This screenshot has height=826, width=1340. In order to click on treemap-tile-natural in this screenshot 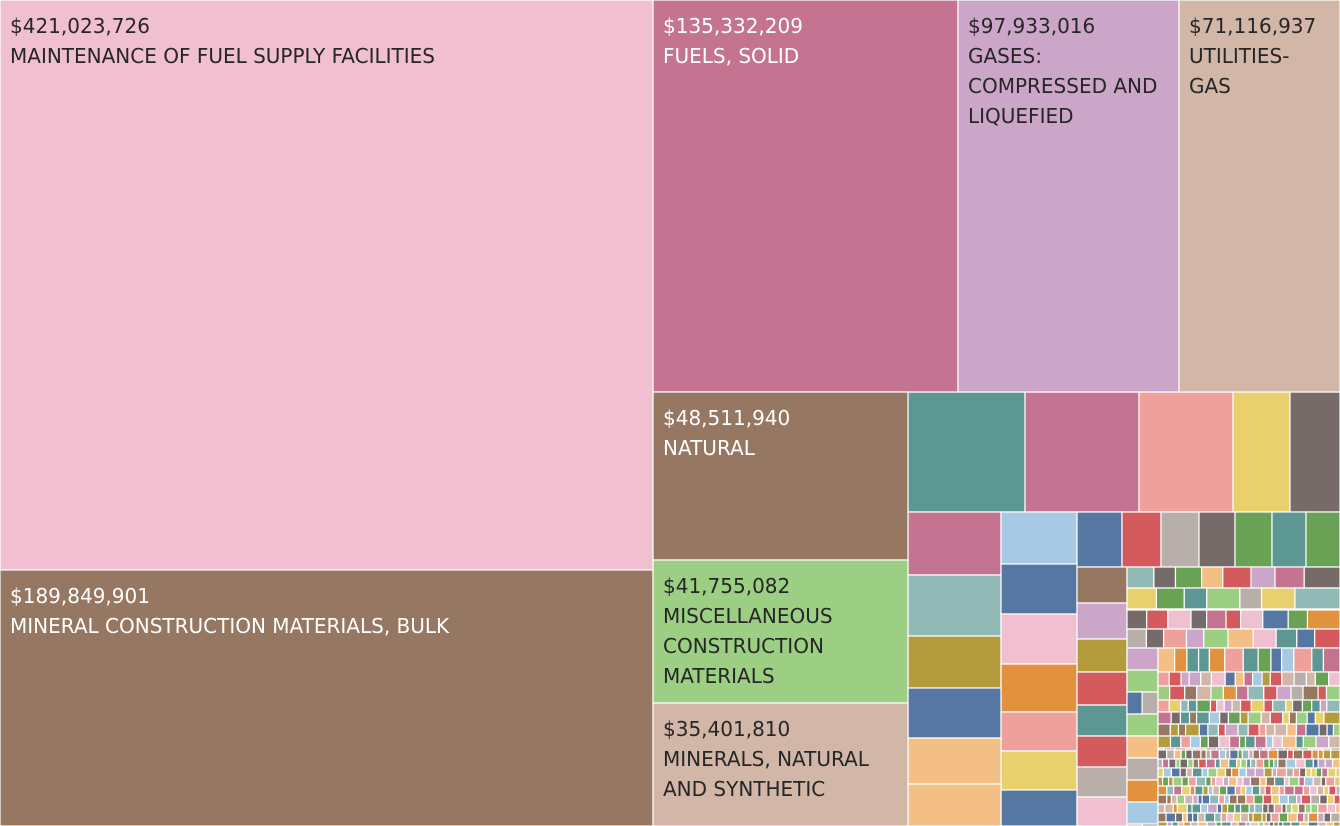, I will do `click(780, 476)`.